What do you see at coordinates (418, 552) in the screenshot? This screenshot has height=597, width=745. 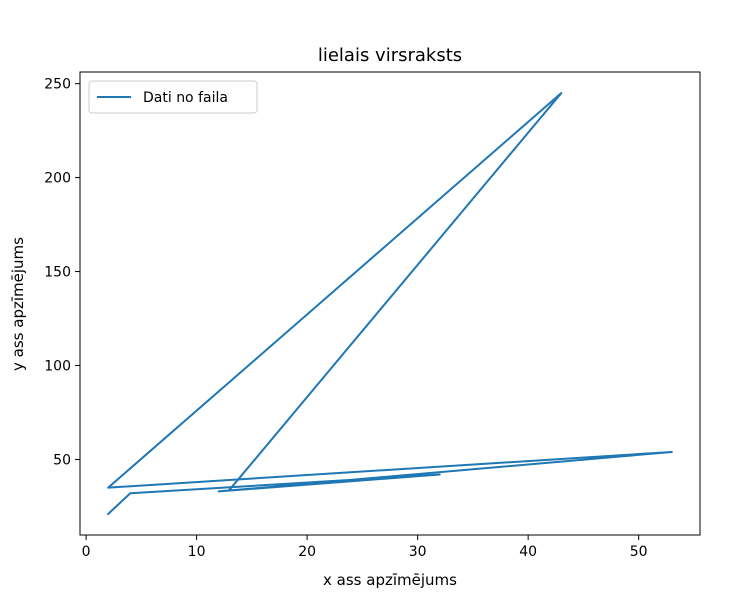 I see `x-tick-label: 30` at bounding box center [418, 552].